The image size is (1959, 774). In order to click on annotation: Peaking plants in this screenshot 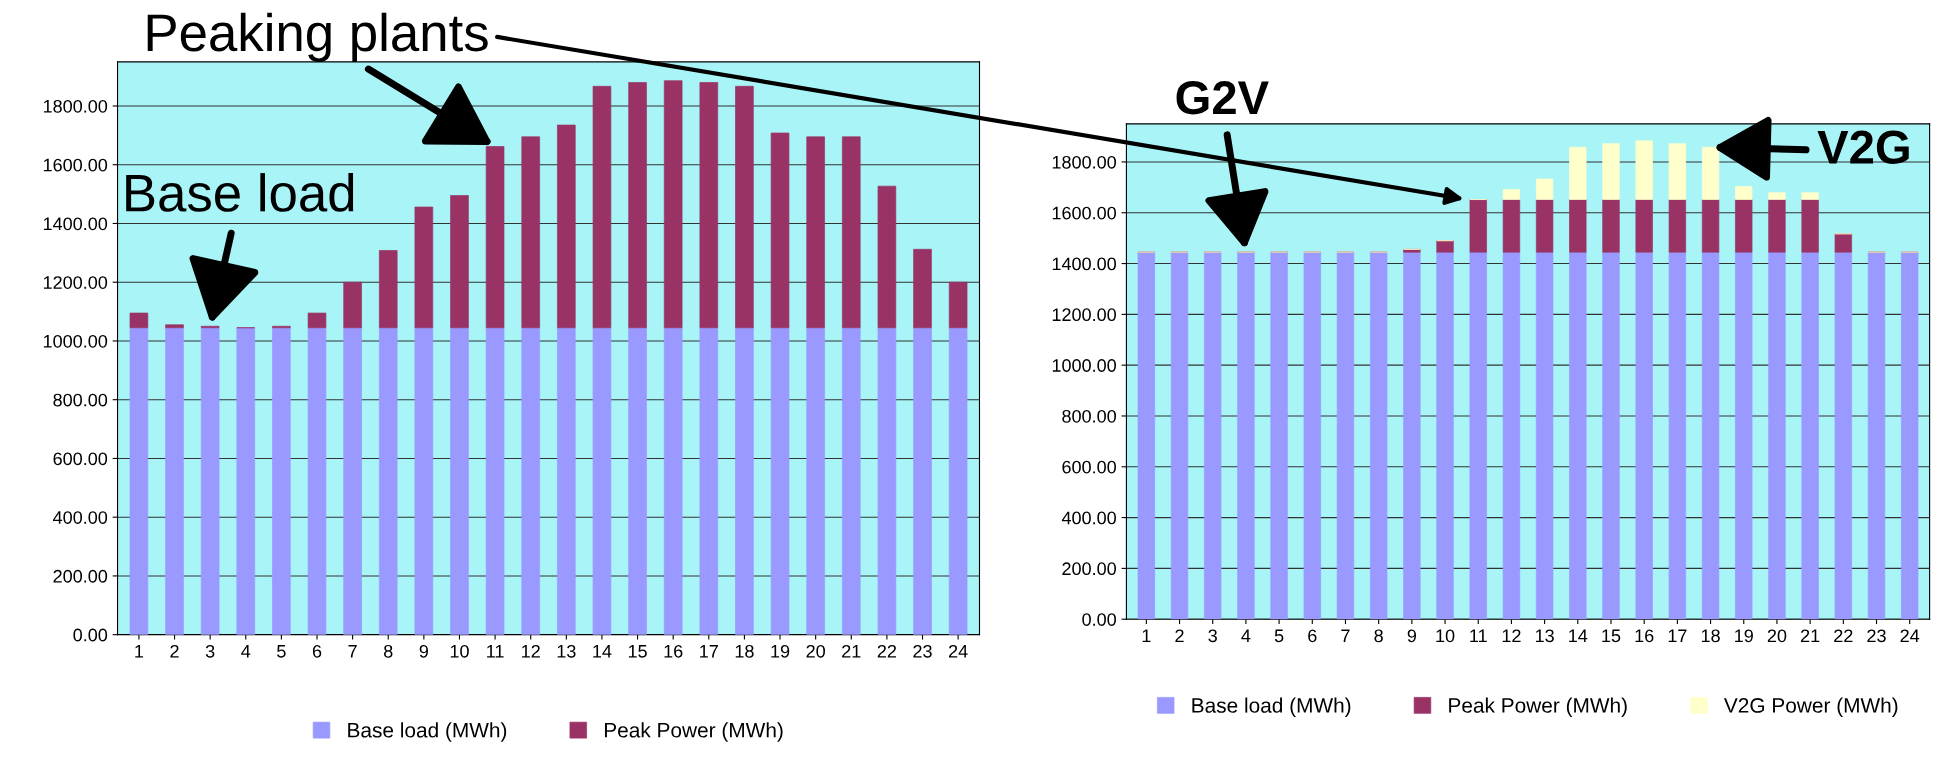, I will do `click(317, 37)`.